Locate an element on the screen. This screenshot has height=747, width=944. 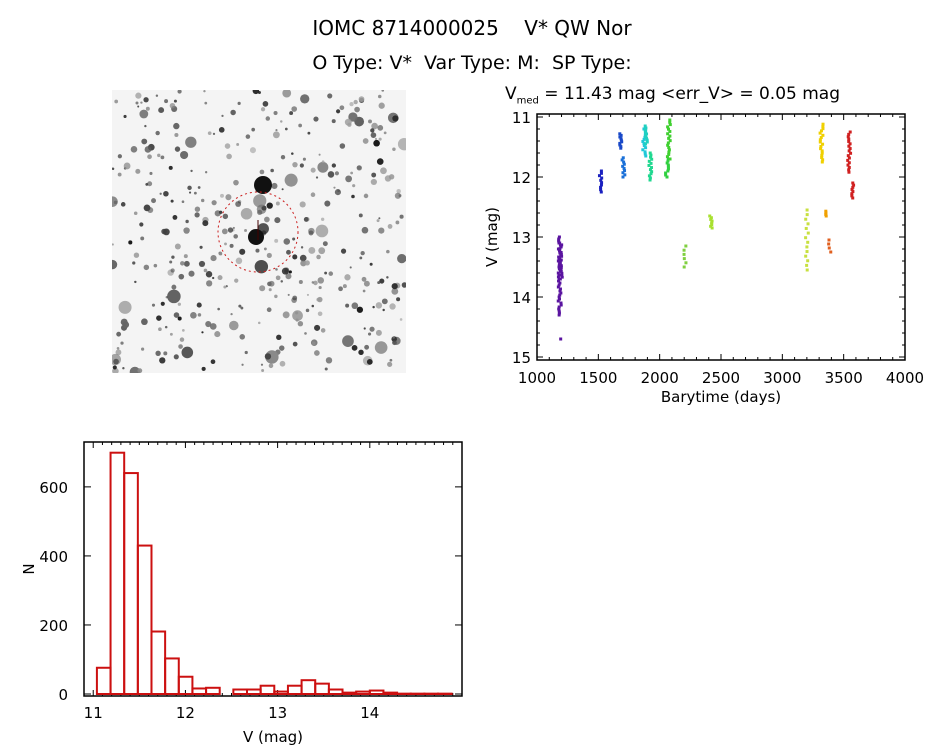
x-tick-label: 12 is located at coordinates (185, 713).